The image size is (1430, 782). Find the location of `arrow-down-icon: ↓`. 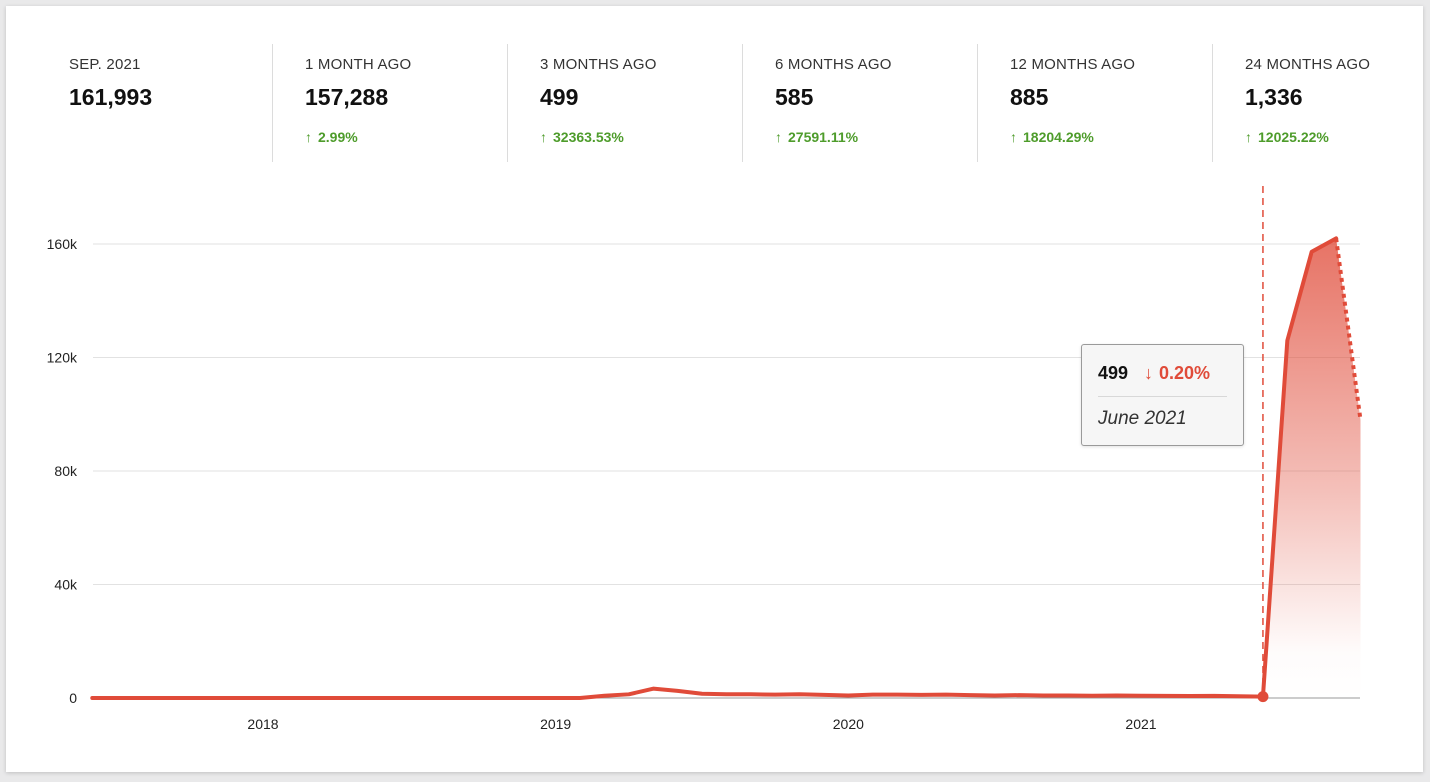

arrow-down-icon: ↓ is located at coordinates (1148, 373).